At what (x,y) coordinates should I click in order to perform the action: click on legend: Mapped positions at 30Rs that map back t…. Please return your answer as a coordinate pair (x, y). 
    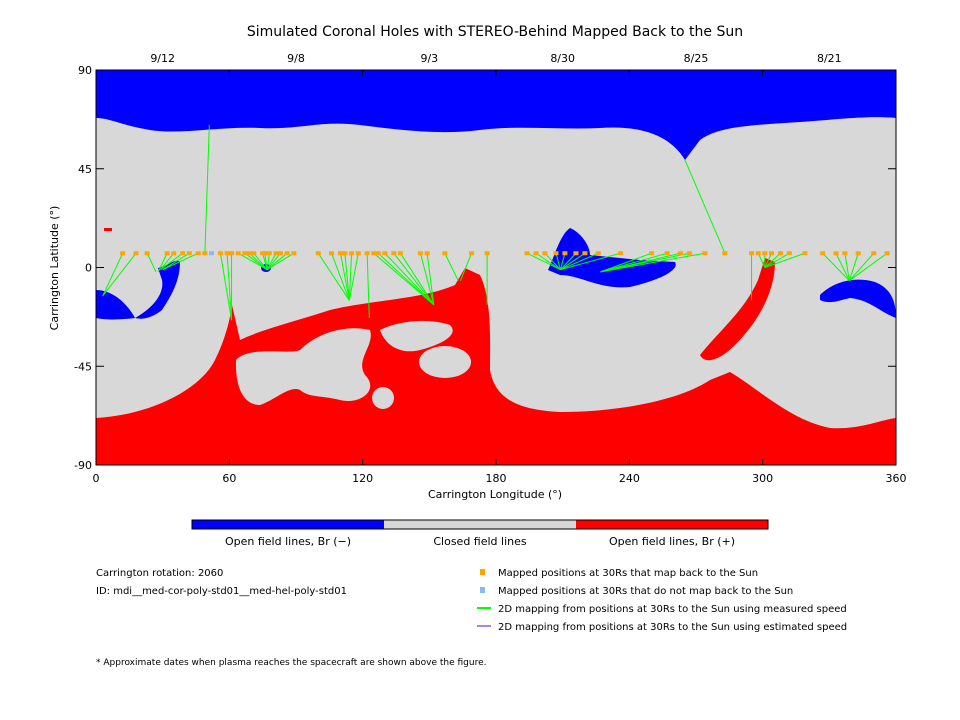
    Looking at the image, I should click on (662, 600).